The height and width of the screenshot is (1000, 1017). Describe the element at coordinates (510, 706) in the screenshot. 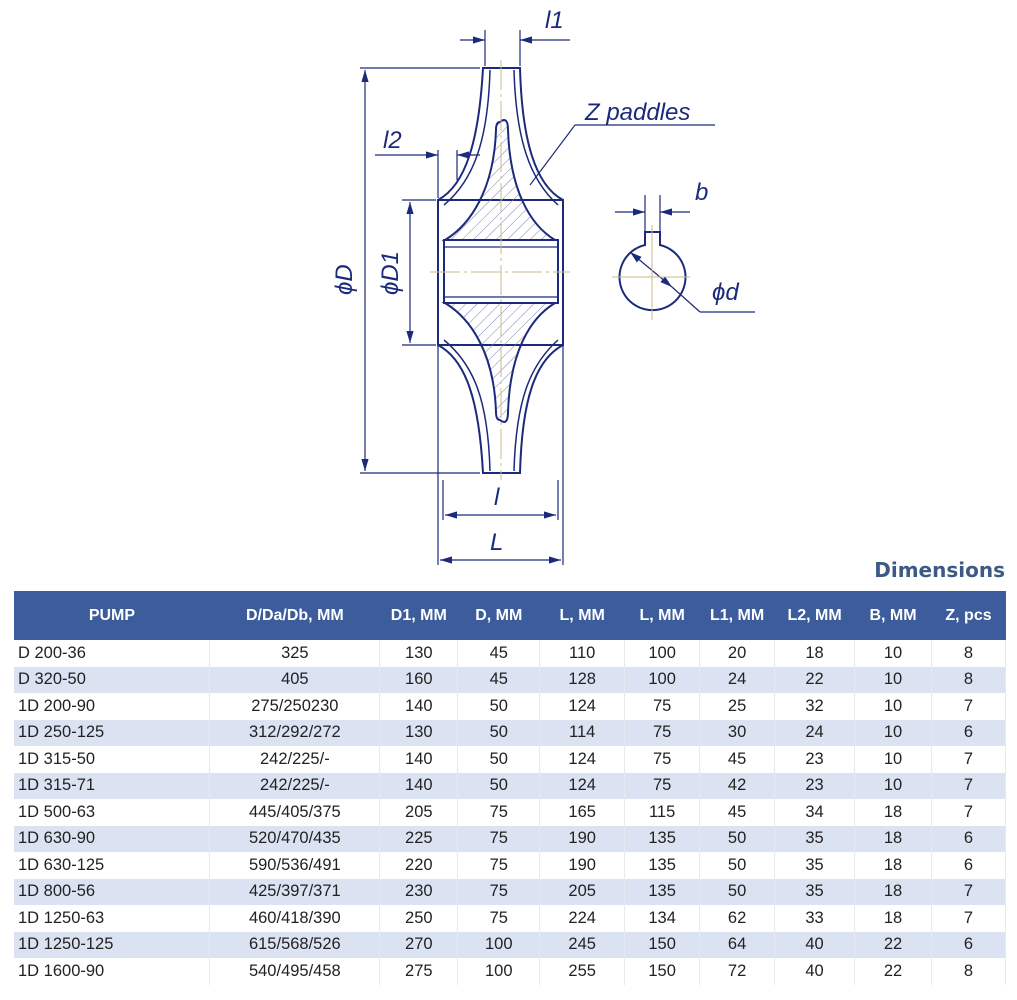

I see `table-row: 1D 200-90 275/250230 140 50 124 75 25 32 10 7` at that location.